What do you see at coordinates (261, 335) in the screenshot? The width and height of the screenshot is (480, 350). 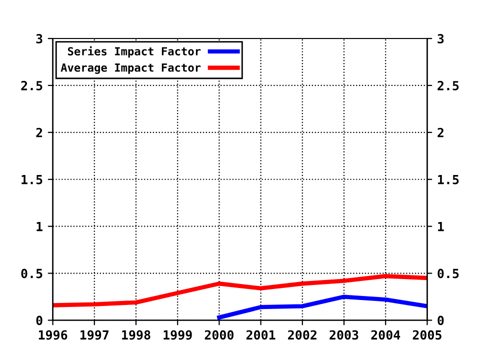 I see `x-tick-label: 2001` at bounding box center [261, 335].